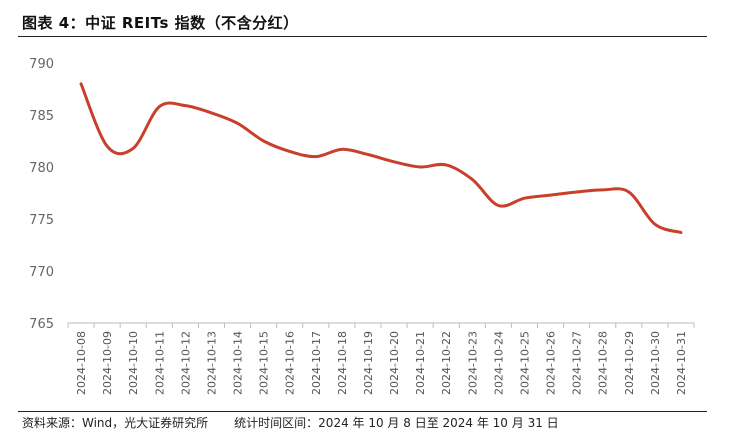 The image size is (729, 440). I want to click on y-tick-label: 790, so click(41, 64).